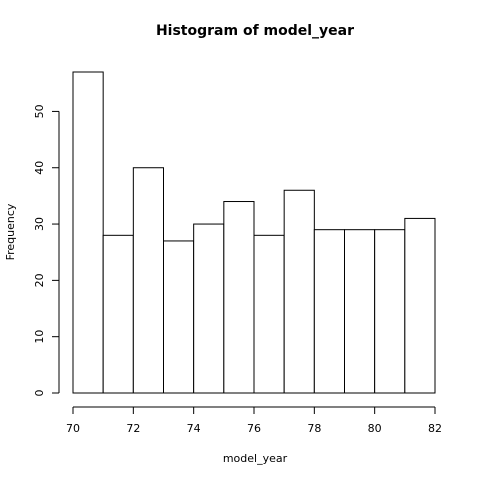  I want to click on y-tick-label: 10, so click(39, 337).